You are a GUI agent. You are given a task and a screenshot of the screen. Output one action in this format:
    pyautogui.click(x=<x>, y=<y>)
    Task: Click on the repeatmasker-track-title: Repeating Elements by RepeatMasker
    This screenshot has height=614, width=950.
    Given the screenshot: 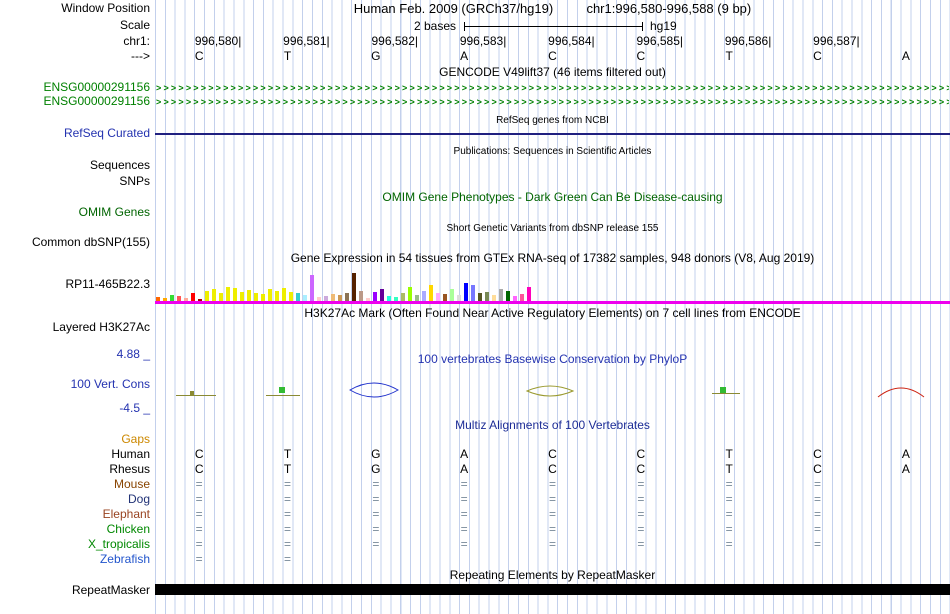 What is the action you would take?
    pyautogui.click(x=552, y=575)
    